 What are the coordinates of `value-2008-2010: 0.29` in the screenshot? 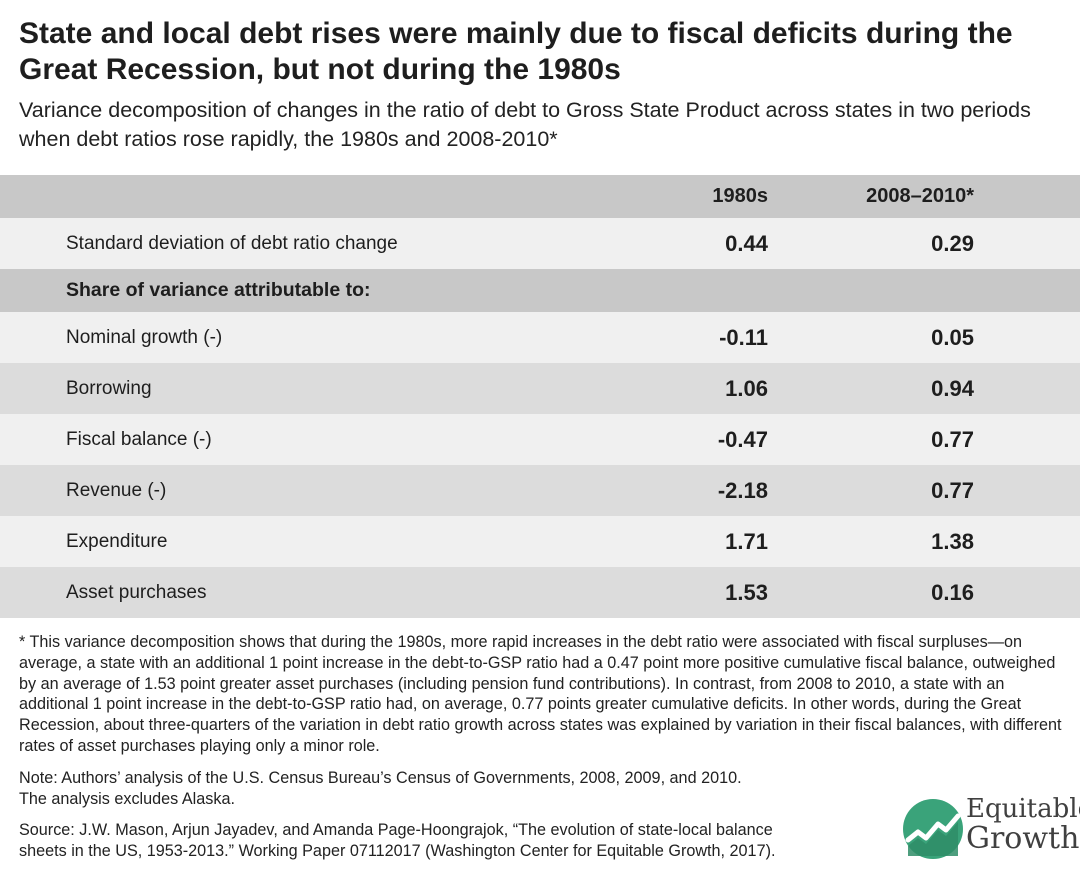 It's located at (952, 243).